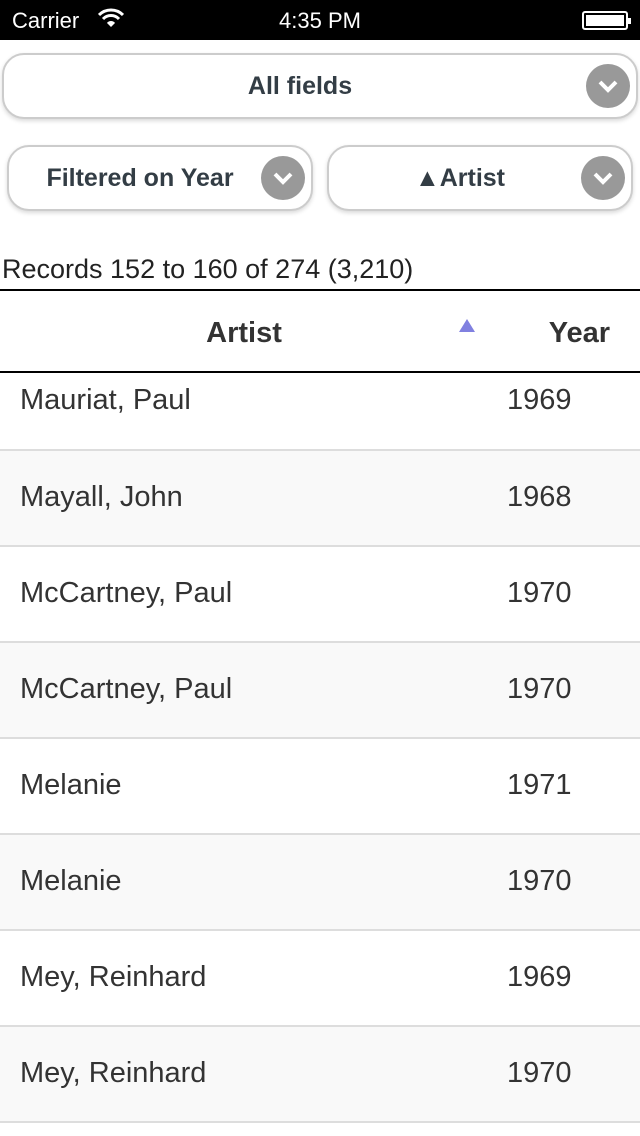  Describe the element at coordinates (111, 21) in the screenshot. I see `wifi-icon` at that location.